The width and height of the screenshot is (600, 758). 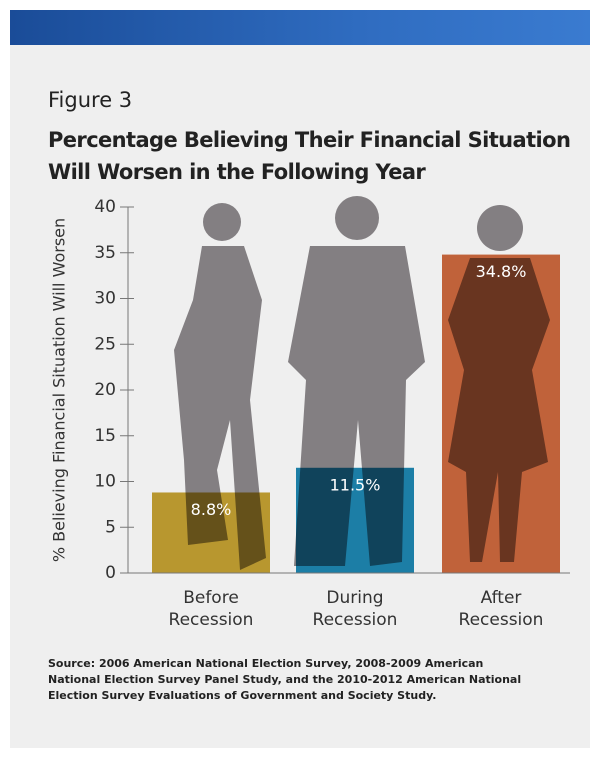 I want to click on header-band, so click(x=300, y=27).